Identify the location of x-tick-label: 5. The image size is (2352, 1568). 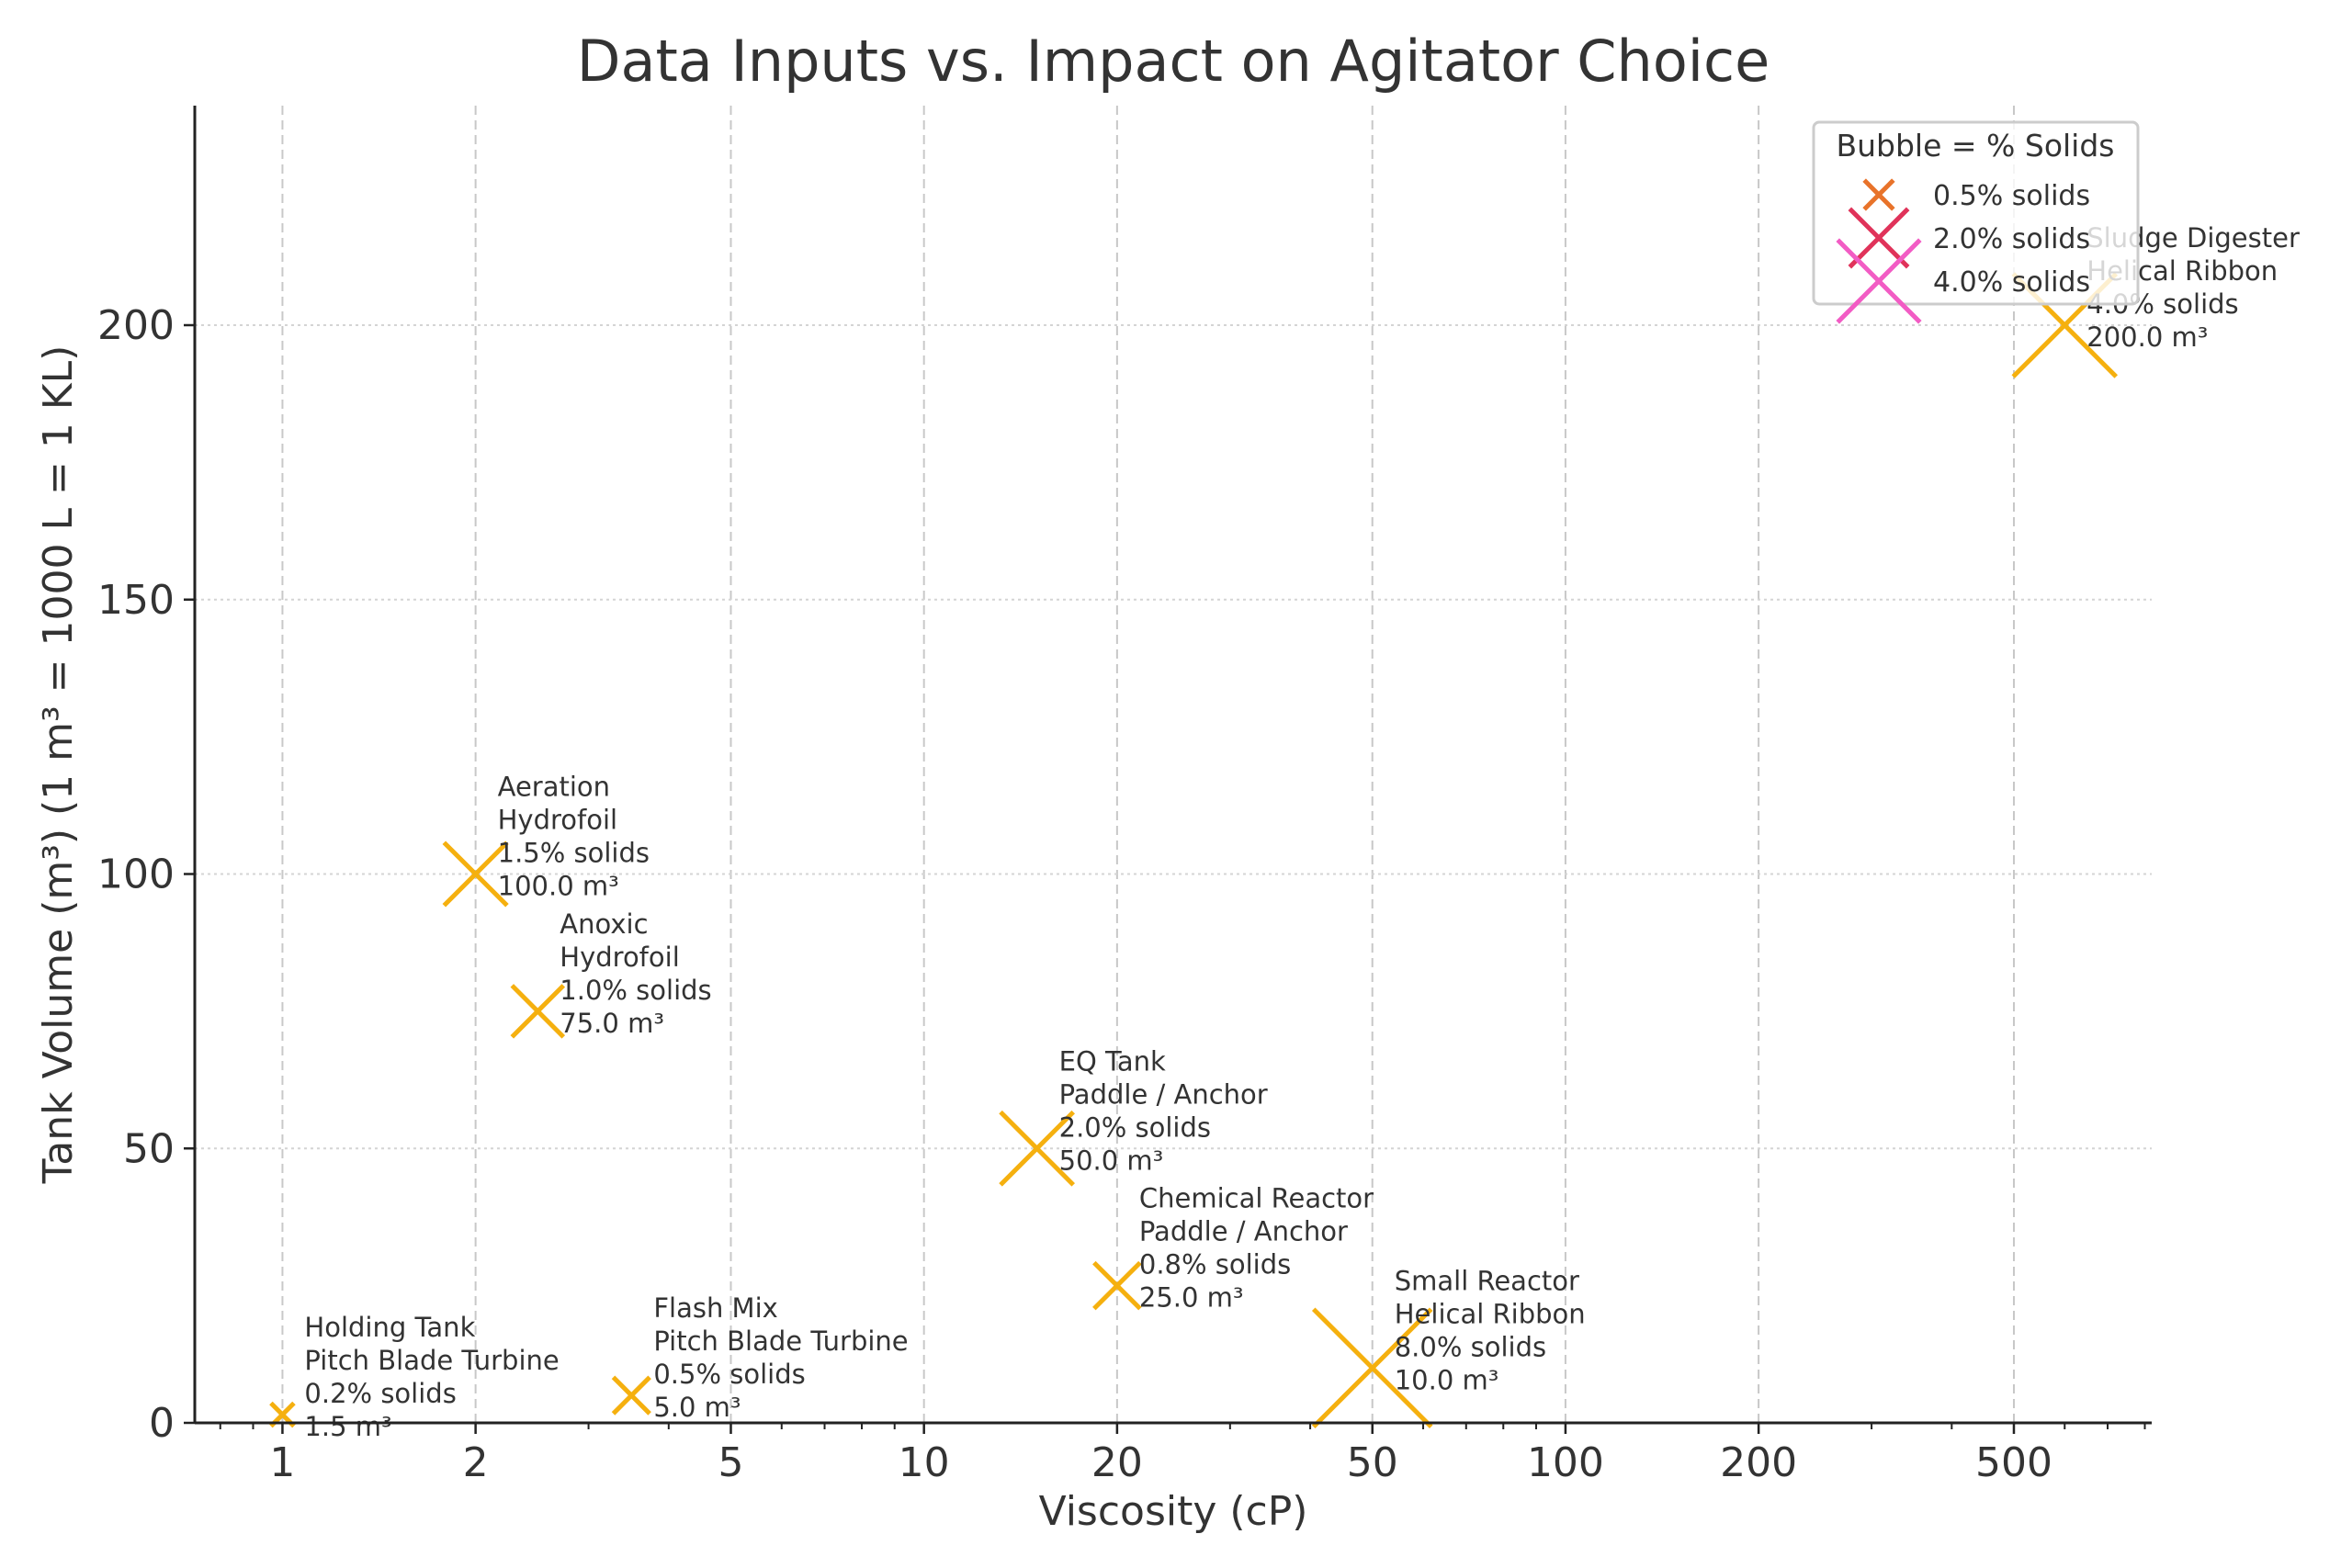
(730, 1462).